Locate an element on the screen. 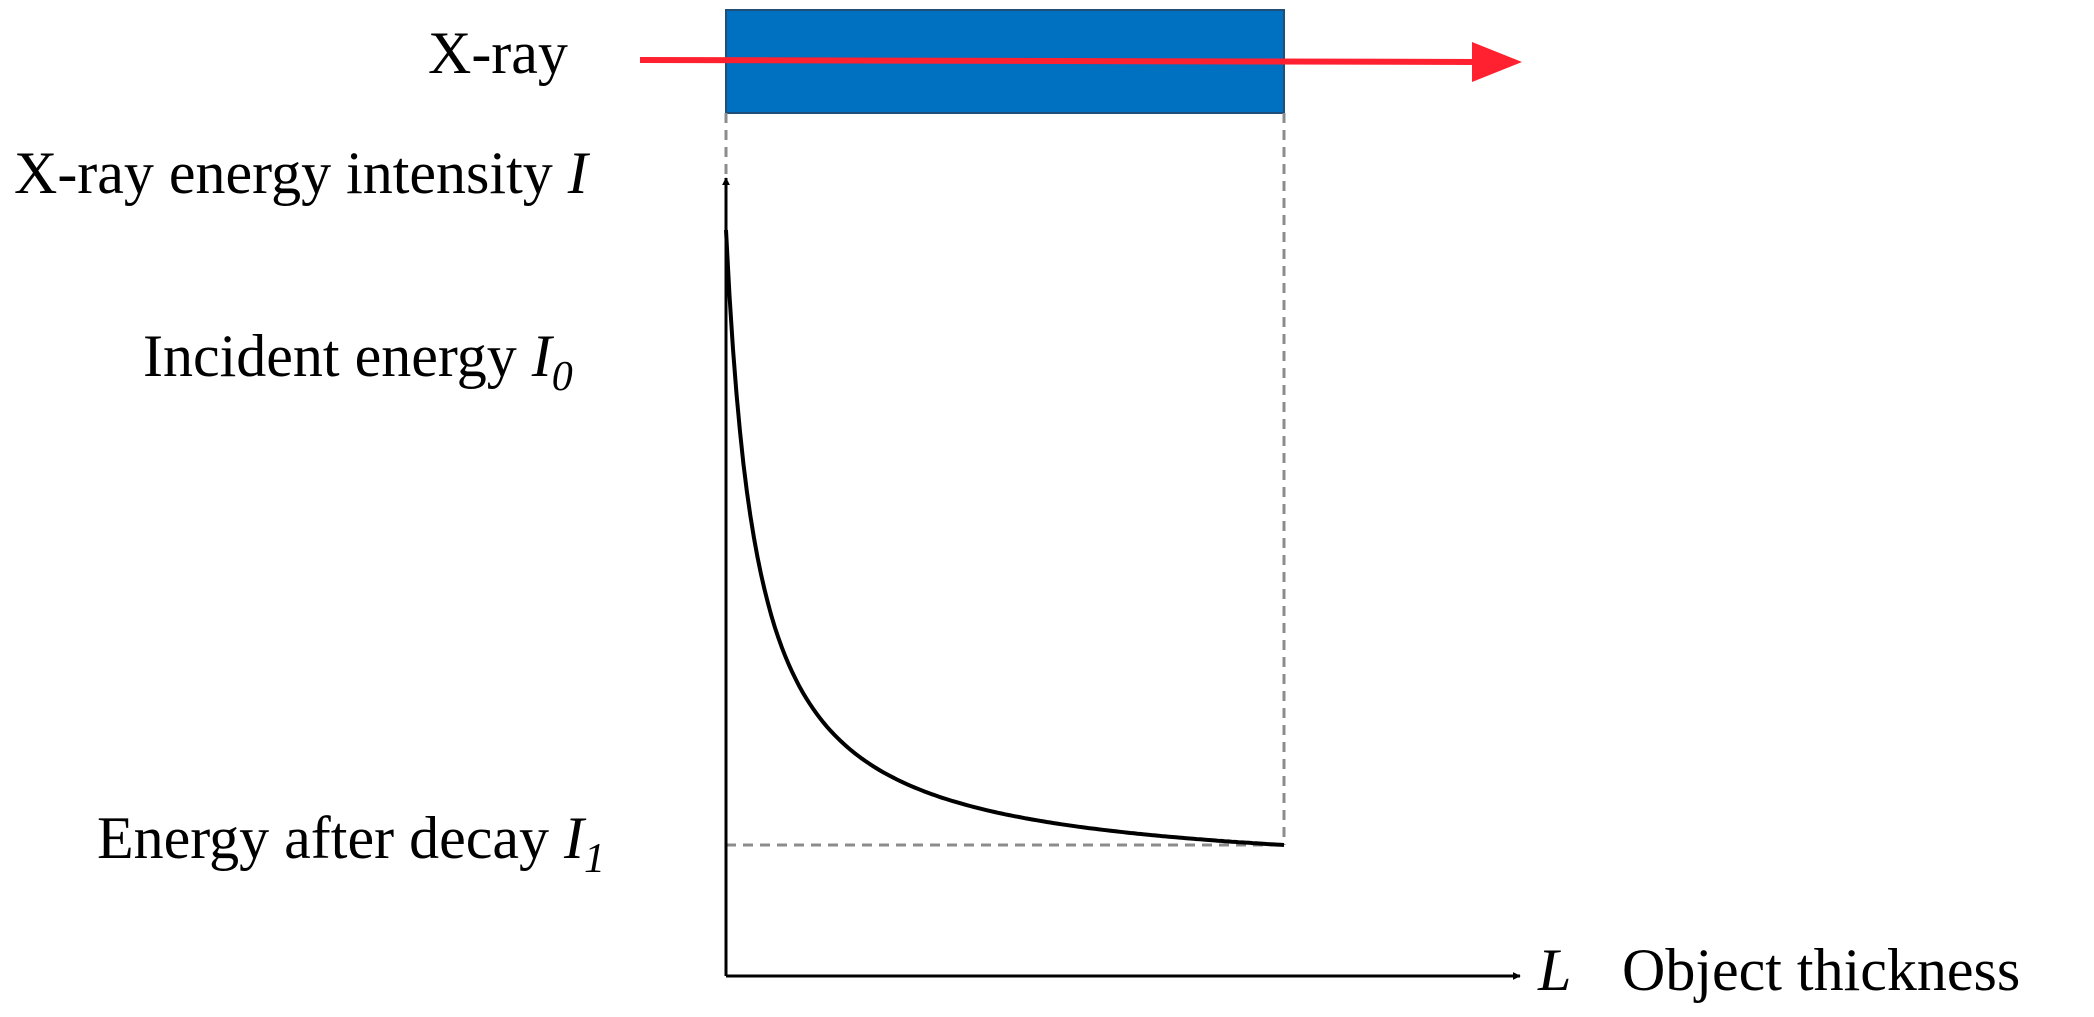 The image size is (2094, 1017). xray-beam-line is located at coordinates (1060, 61).